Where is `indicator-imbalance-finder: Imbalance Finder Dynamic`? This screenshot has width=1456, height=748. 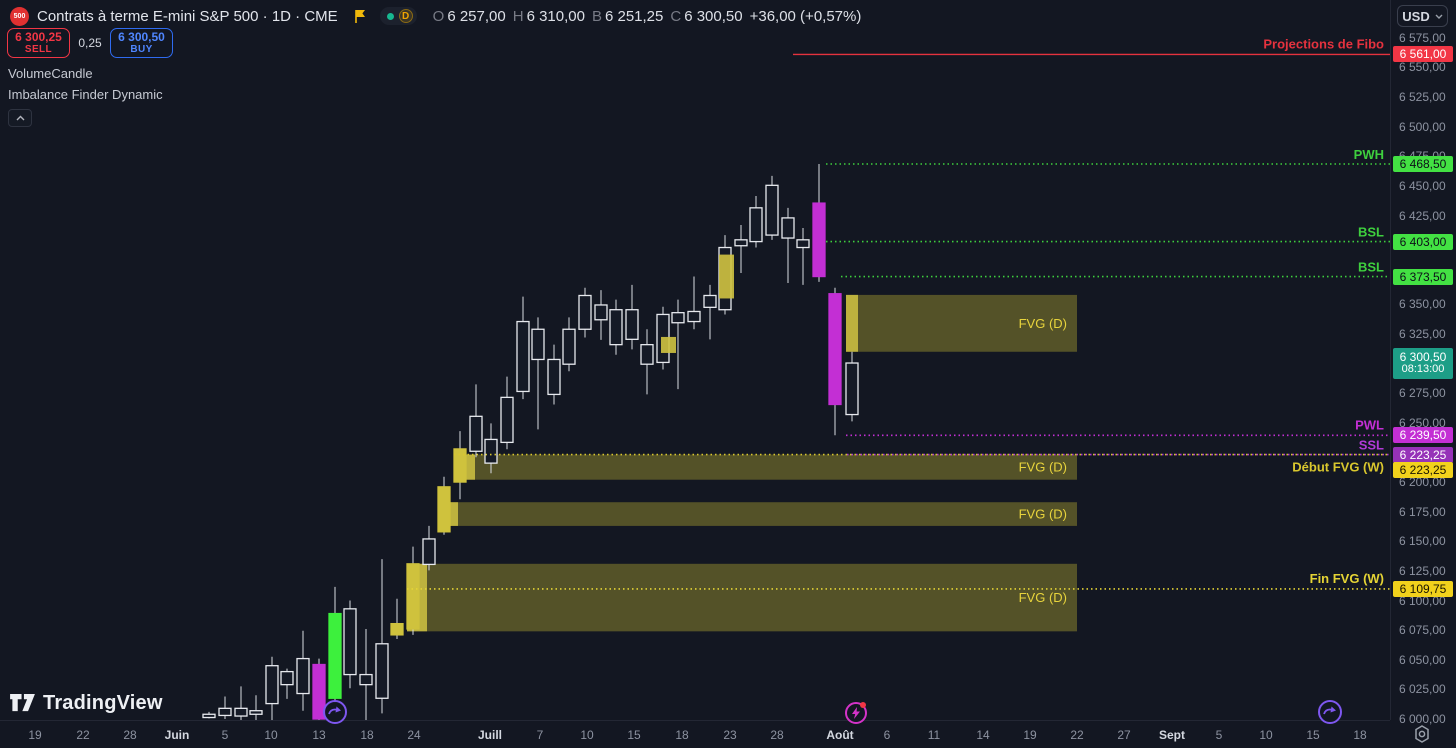
indicator-imbalance-finder: Imbalance Finder Dynamic is located at coordinates (85, 94).